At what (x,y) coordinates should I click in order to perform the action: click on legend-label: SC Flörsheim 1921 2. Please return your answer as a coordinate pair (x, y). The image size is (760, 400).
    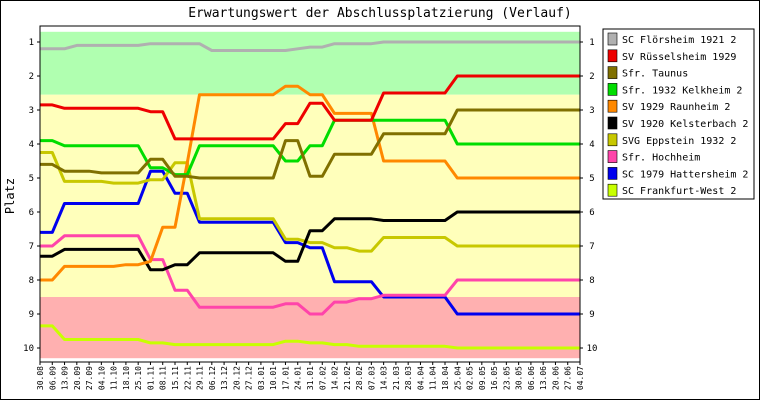
    Looking at the image, I should click on (679, 40).